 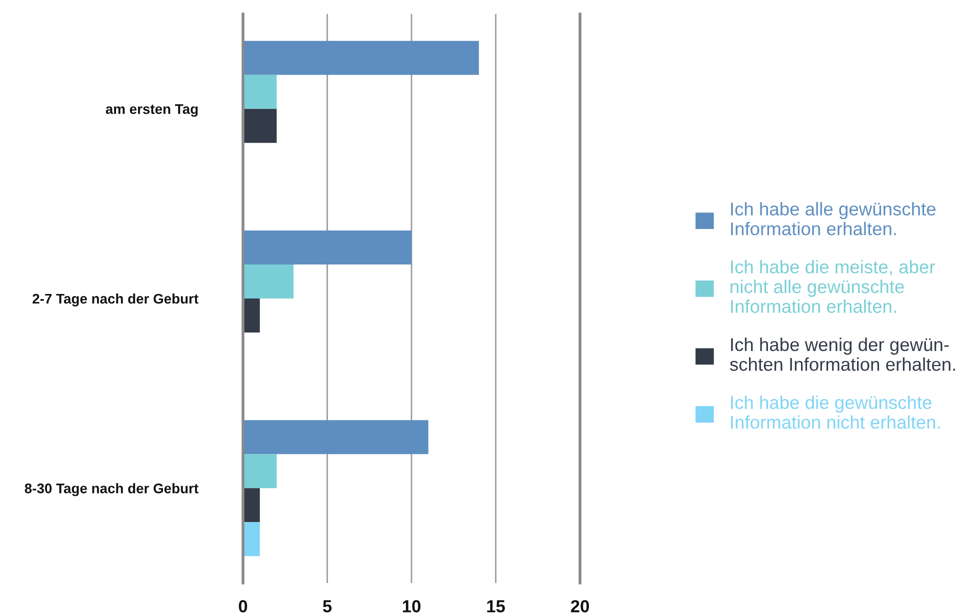 What do you see at coordinates (579, 606) in the screenshot?
I see `x-tick-label: 20` at bounding box center [579, 606].